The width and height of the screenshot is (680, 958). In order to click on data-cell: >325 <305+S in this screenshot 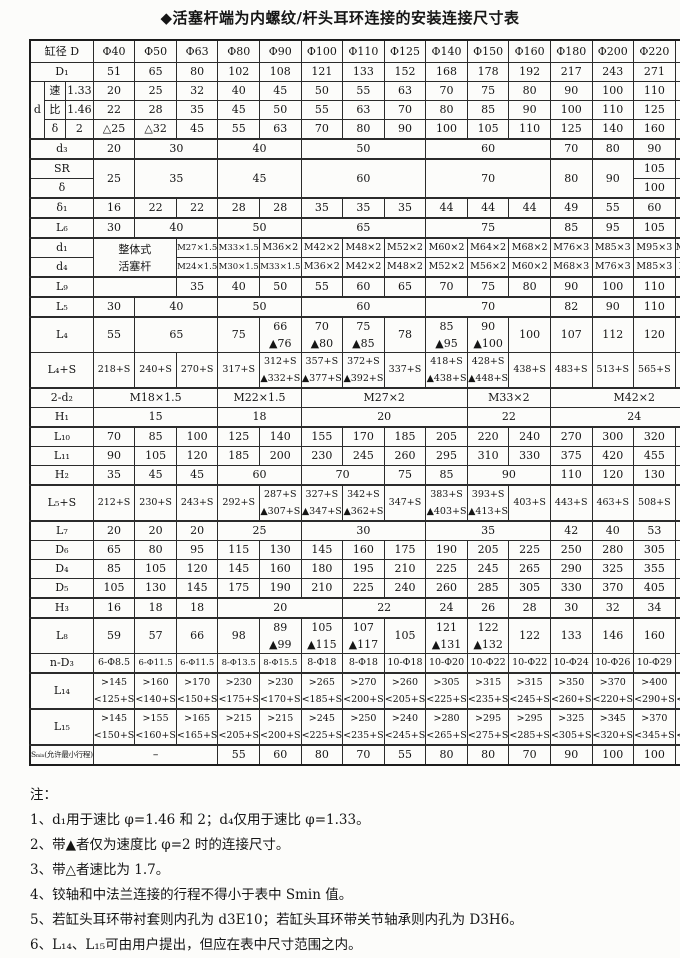, I will do `click(571, 727)`.